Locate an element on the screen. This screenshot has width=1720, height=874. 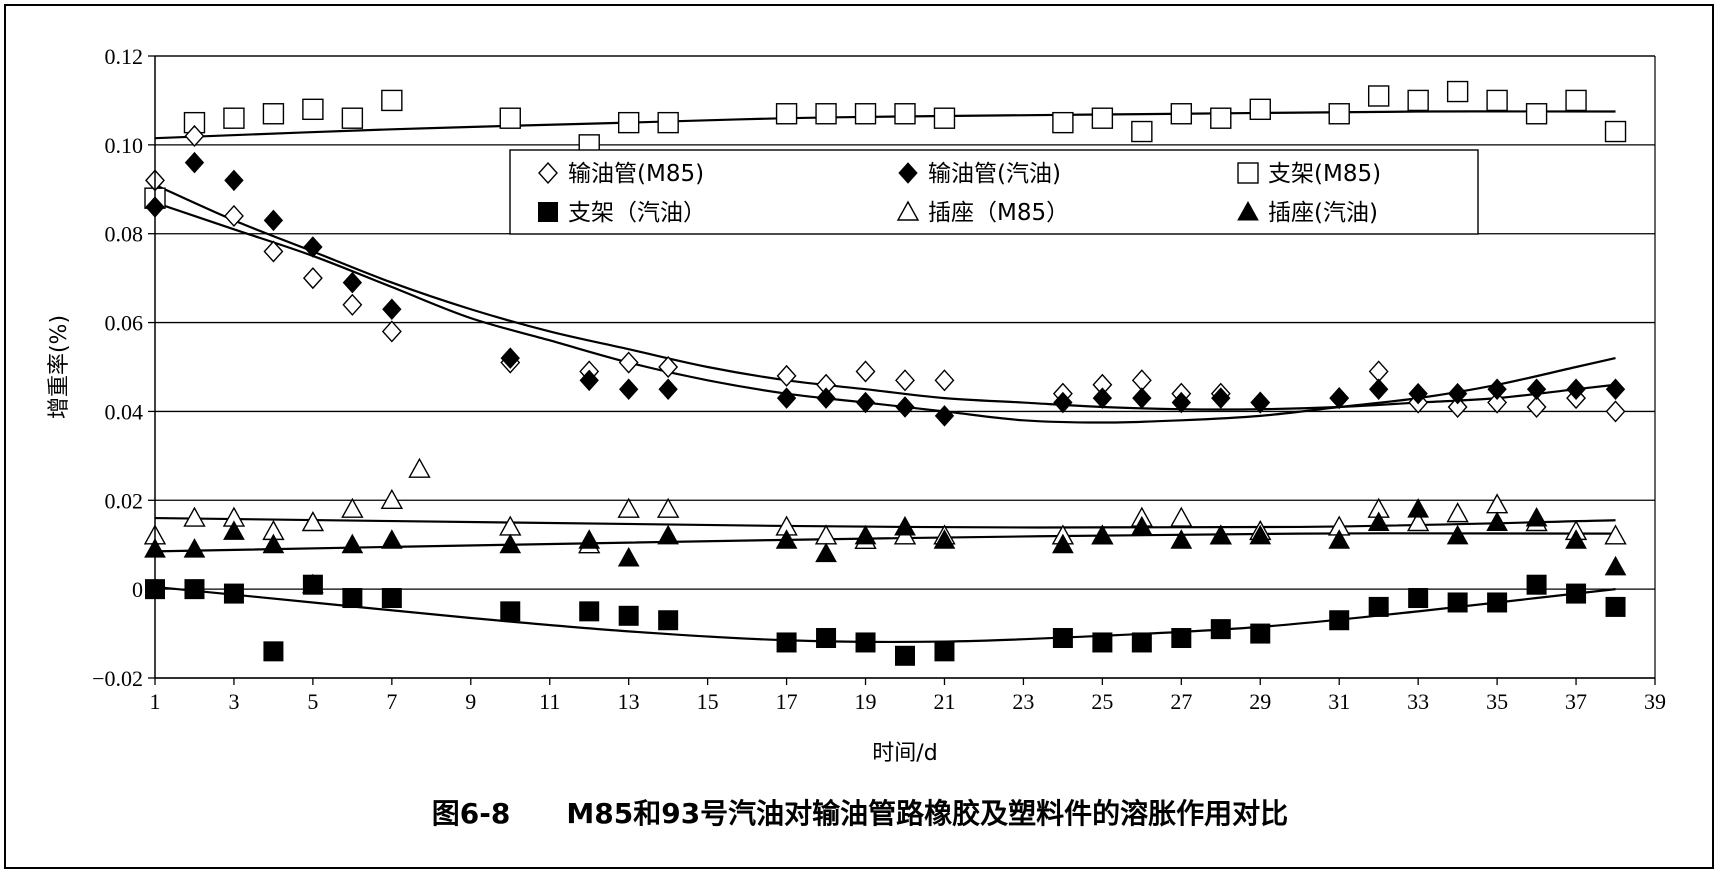
x-tick-label: 3 is located at coordinates (233, 701).